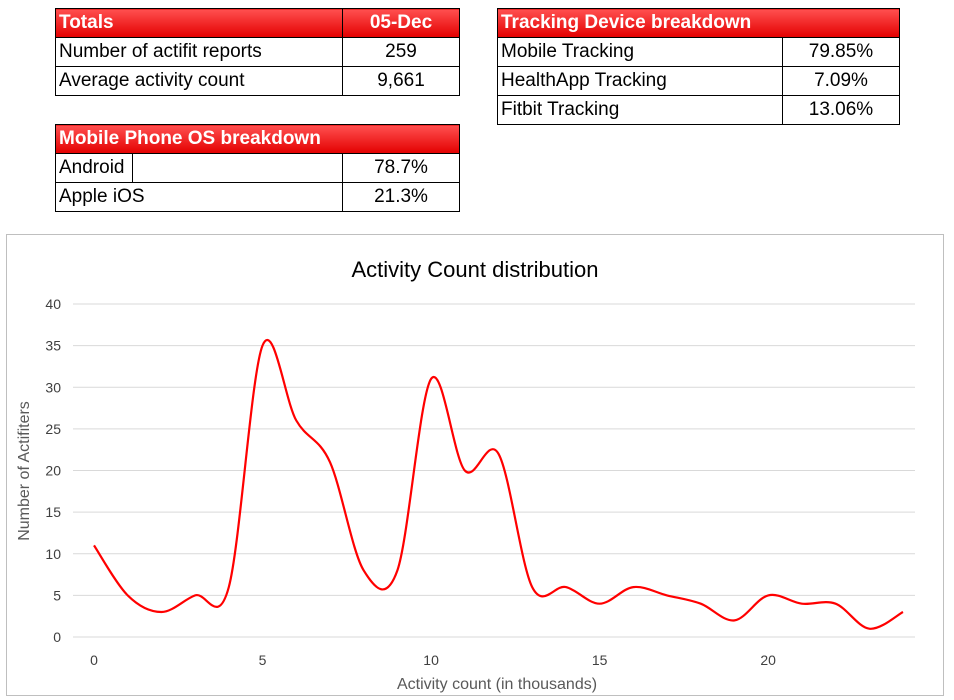 This screenshot has height=700, width=954. What do you see at coordinates (199, 197) in the screenshot?
I see `os-row-label: Apple iOS` at bounding box center [199, 197].